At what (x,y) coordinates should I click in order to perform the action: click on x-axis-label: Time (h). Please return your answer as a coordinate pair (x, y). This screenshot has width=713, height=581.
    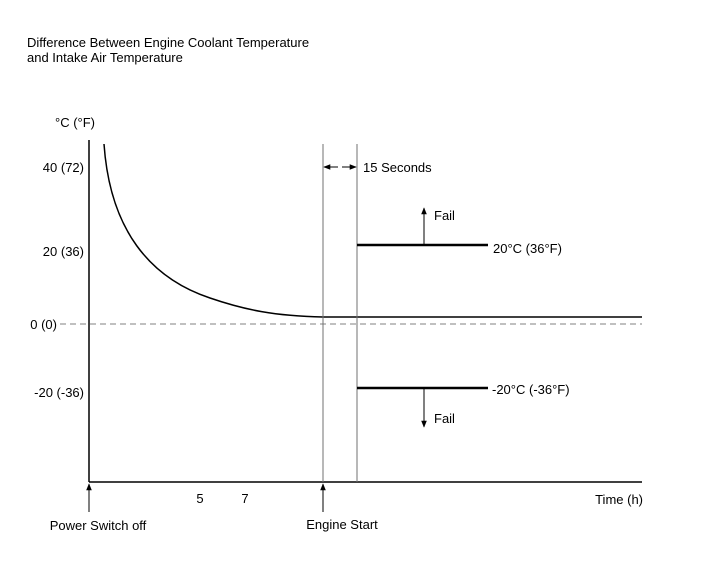
    Looking at the image, I should click on (619, 499).